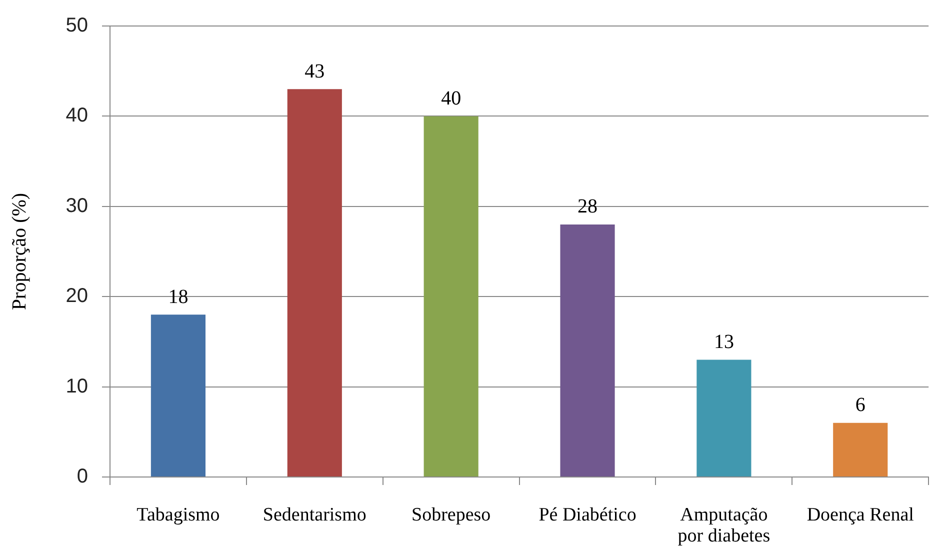 Image resolution: width=934 pixels, height=551 pixels. What do you see at coordinates (314, 515) in the screenshot?
I see `x-tick-label: Sedentarismo` at bounding box center [314, 515].